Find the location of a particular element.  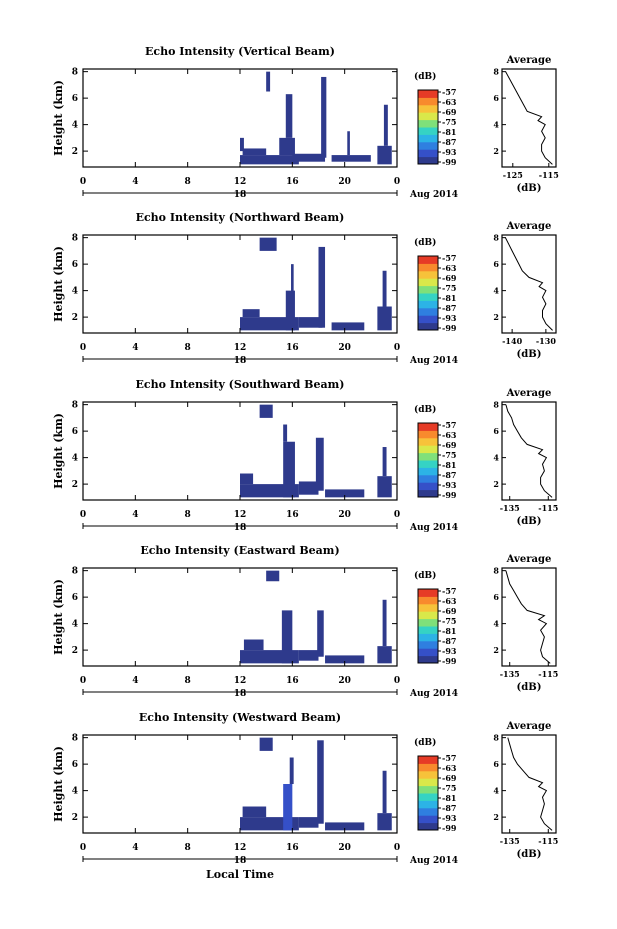

x-tick-label: 12 is located at coordinates (240, 348).